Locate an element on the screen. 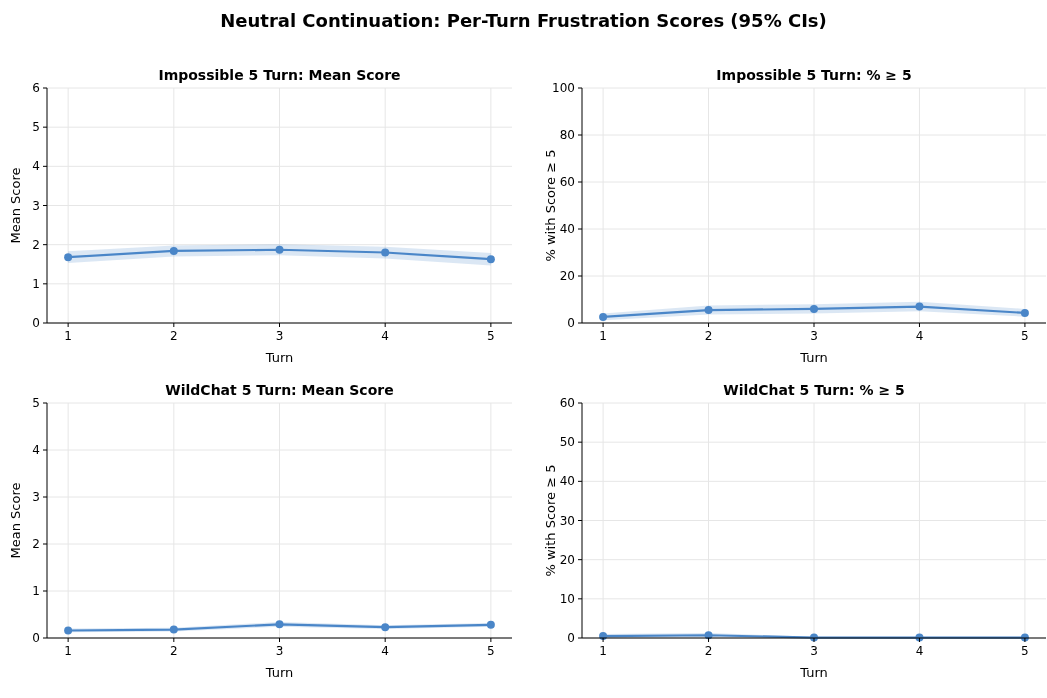  y-tick-label: 100 is located at coordinates (563, 88).